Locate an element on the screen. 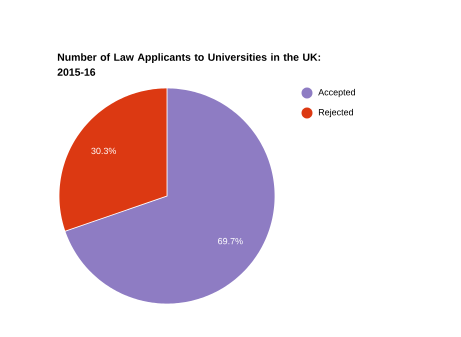 This screenshot has height=337, width=461. legend-label: Accepted is located at coordinates (337, 93).